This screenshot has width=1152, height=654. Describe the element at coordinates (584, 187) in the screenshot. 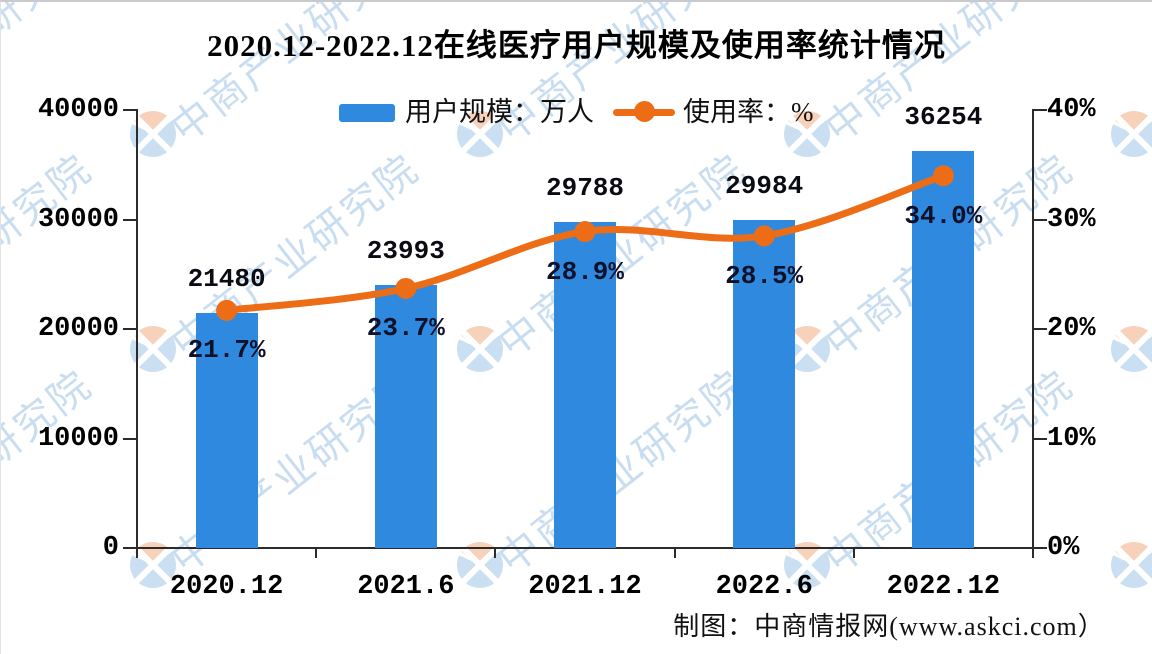

I see `bar-value-label: 29788` at that location.